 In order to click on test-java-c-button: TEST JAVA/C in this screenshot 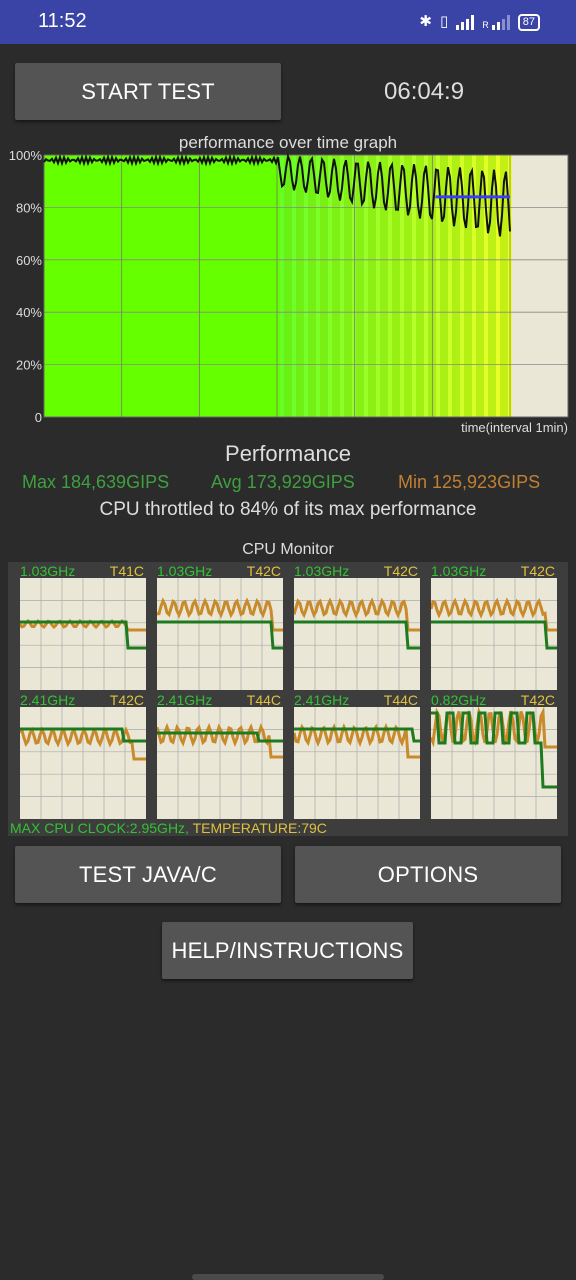, I will do `click(148, 874)`.